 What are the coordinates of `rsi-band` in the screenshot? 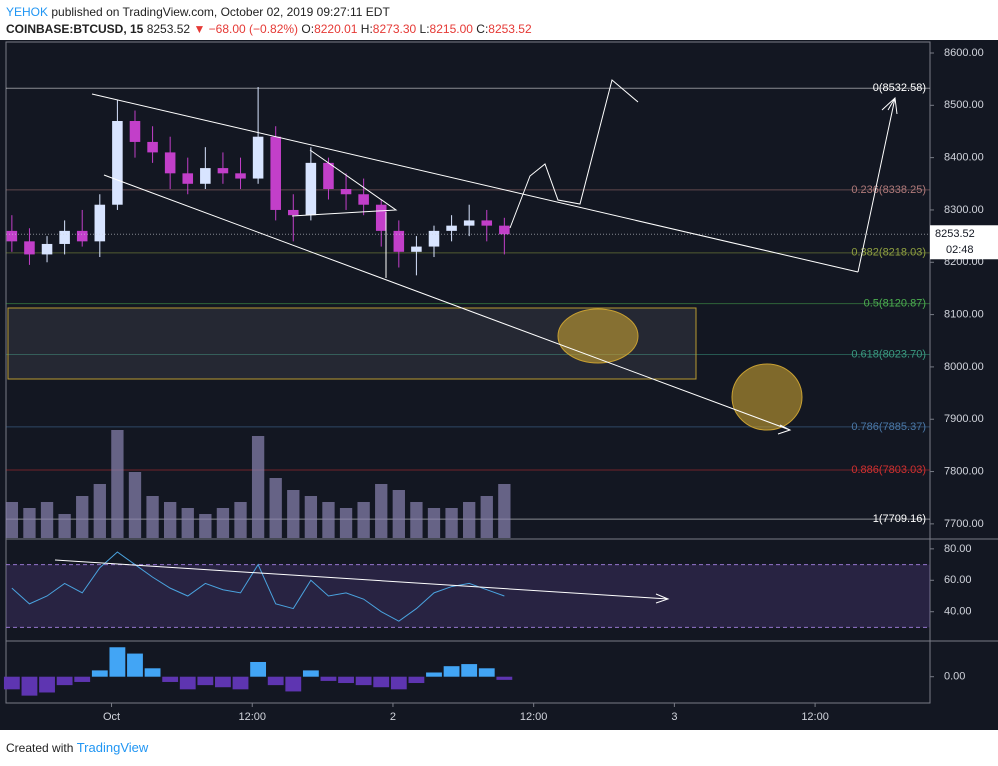 It's located at (468, 596).